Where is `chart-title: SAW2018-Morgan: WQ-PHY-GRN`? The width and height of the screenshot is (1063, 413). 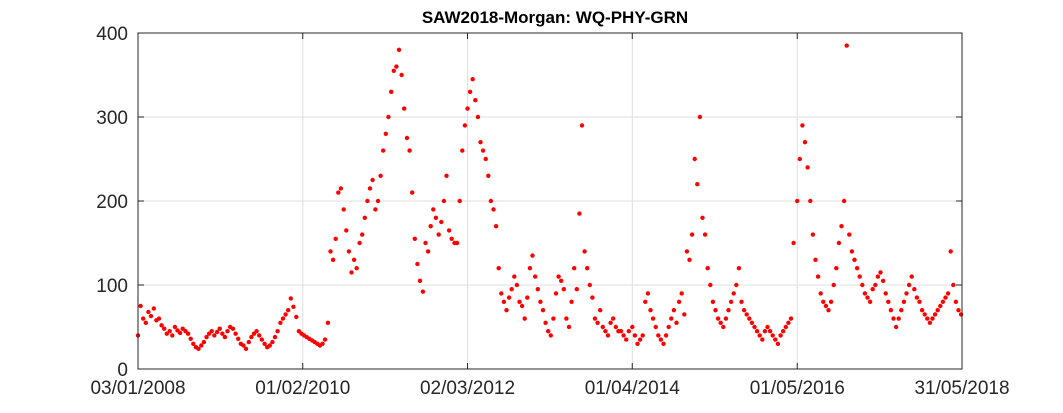 chart-title: SAW2018-Morgan: WQ-PHY-GRN is located at coordinates (555, 17).